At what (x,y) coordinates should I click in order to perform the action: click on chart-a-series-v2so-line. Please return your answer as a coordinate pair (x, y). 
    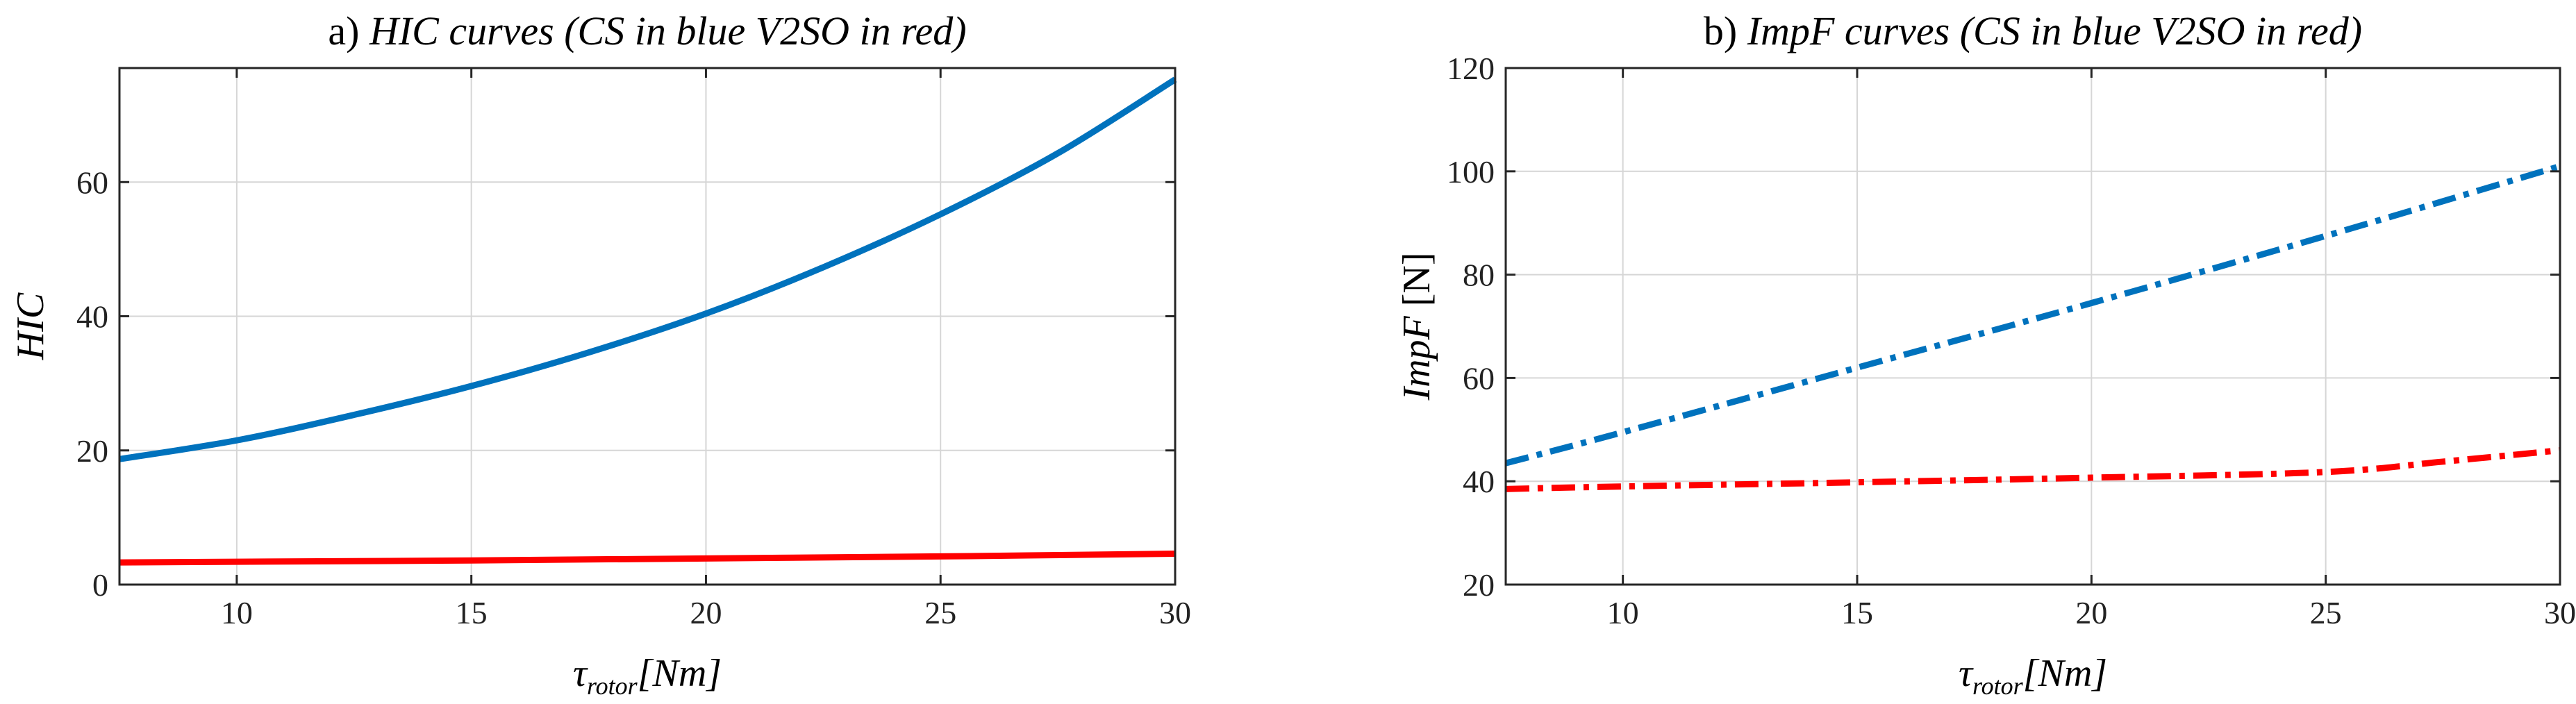
    Looking at the image, I should click on (647, 558).